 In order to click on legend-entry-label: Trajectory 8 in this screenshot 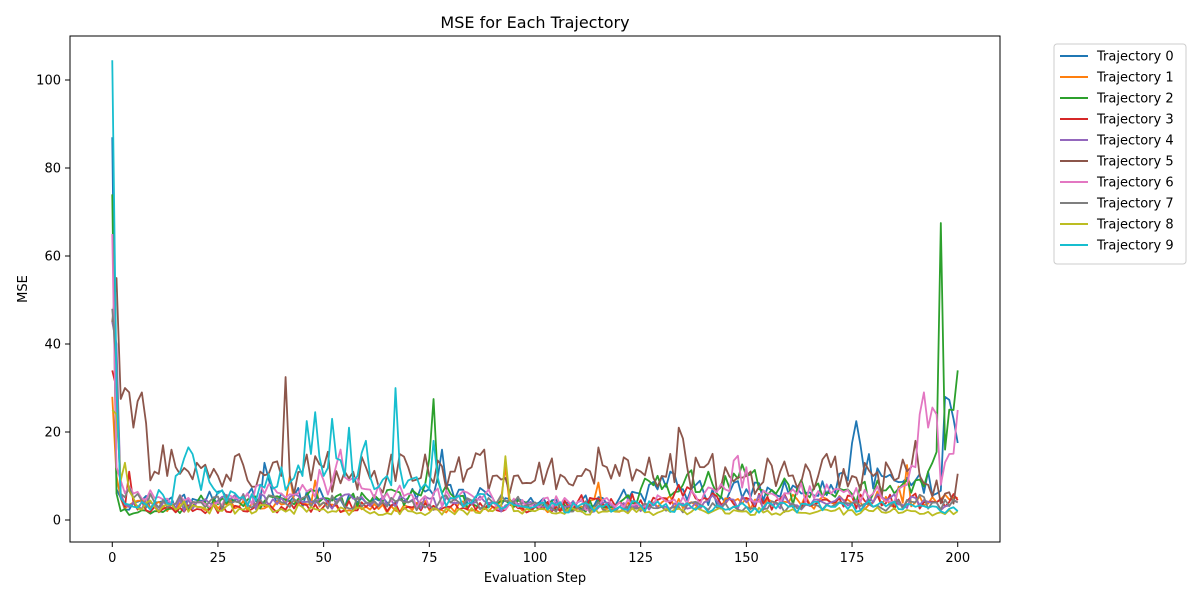, I will do `click(1135, 225)`.